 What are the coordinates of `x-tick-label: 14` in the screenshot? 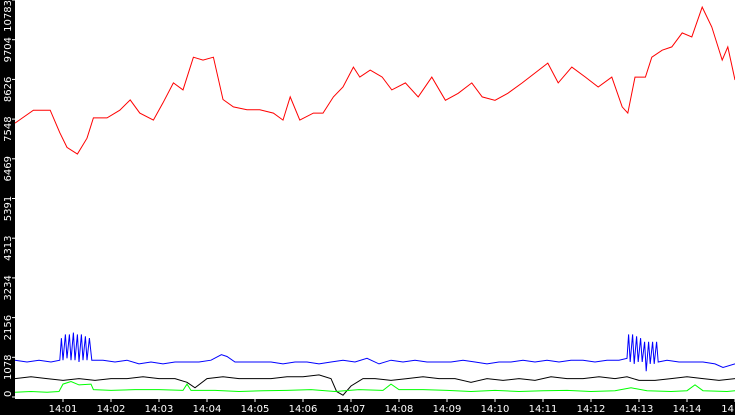 It's located at (727, 409).